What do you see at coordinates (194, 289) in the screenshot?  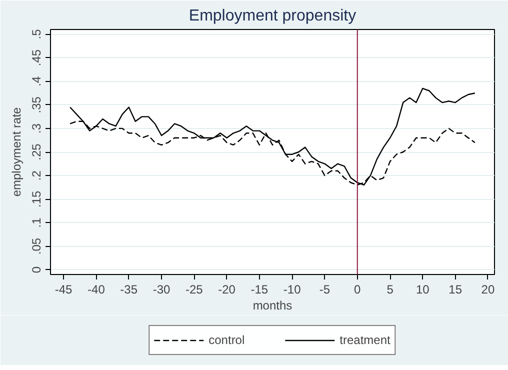 I see `x-tick-label: -25` at bounding box center [194, 289].